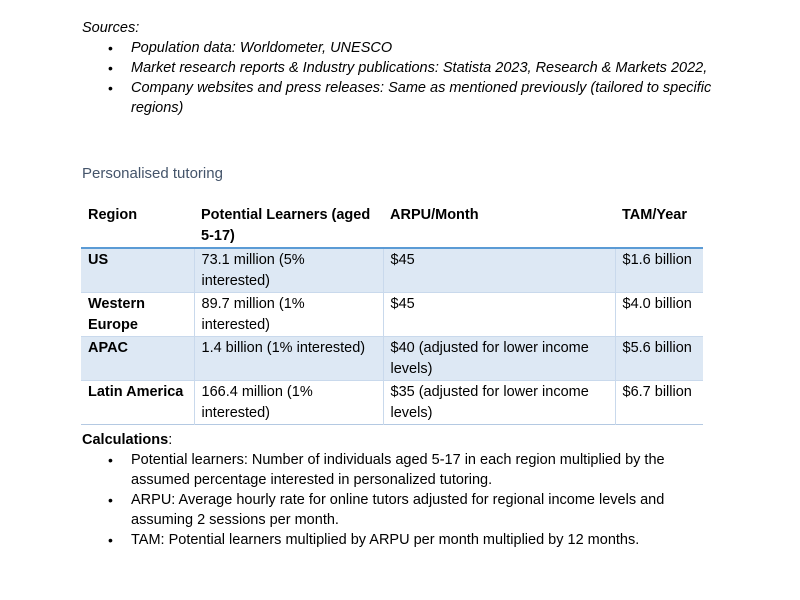 Image resolution: width=800 pixels, height=600 pixels. What do you see at coordinates (498, 402) in the screenshot?
I see `cell-arpu: $35 (adjusted for lower income levels)` at bounding box center [498, 402].